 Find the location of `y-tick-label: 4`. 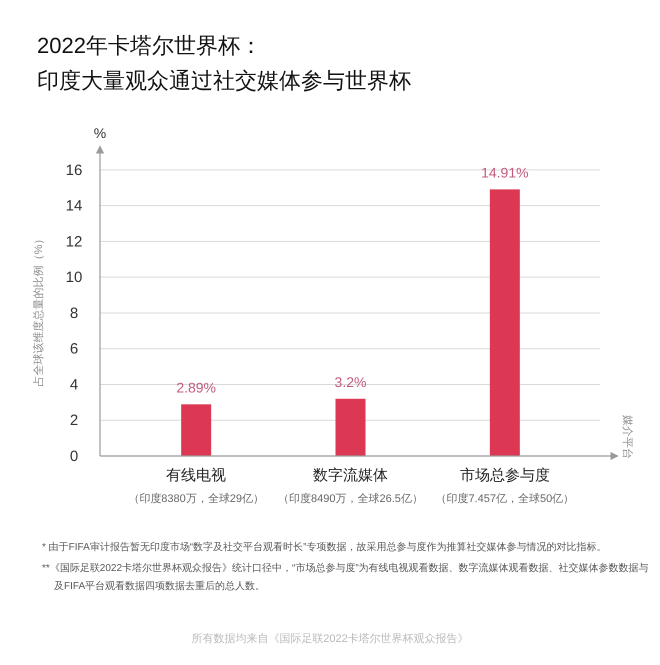

y-tick-label: 4 is located at coordinates (74, 385).